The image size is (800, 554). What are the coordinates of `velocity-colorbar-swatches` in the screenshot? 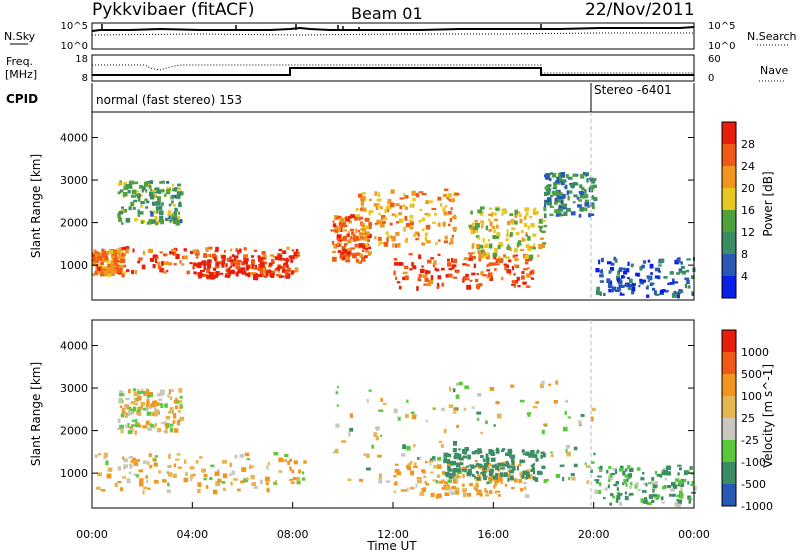 It's located at (729, 418).